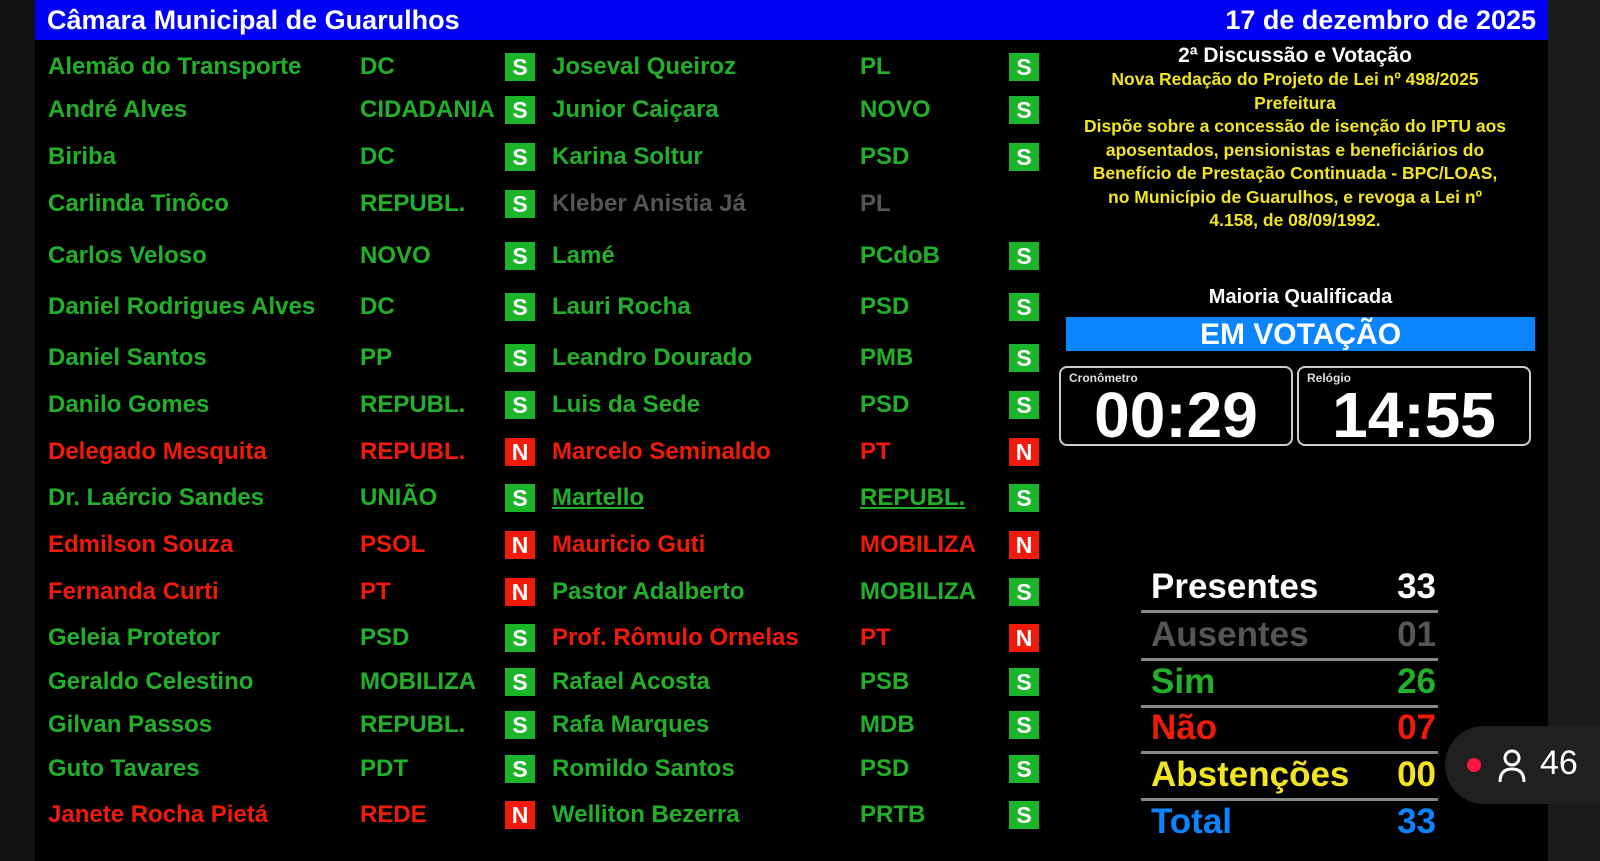  Describe the element at coordinates (1184, 727) in the screenshot. I see `stat-label: Não` at that location.